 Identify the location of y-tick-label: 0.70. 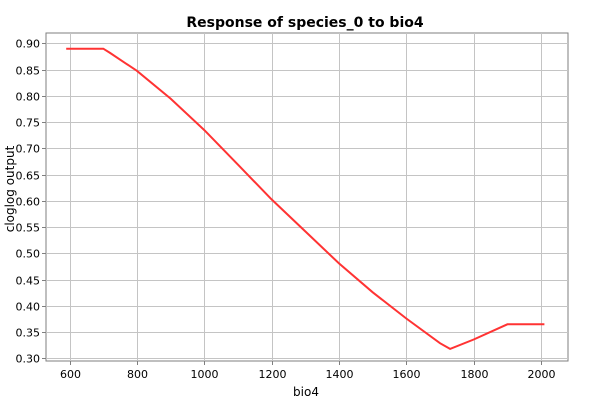
(28, 149).